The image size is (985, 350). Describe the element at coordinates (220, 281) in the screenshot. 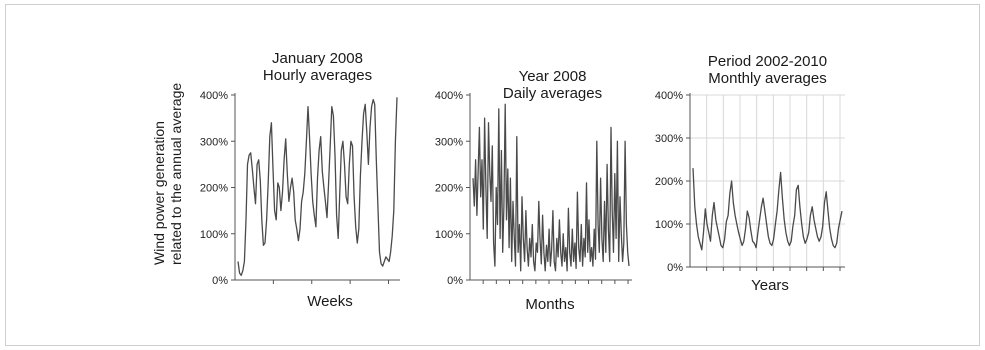

I see `chart-1-y-tick-label: 0%` at that location.